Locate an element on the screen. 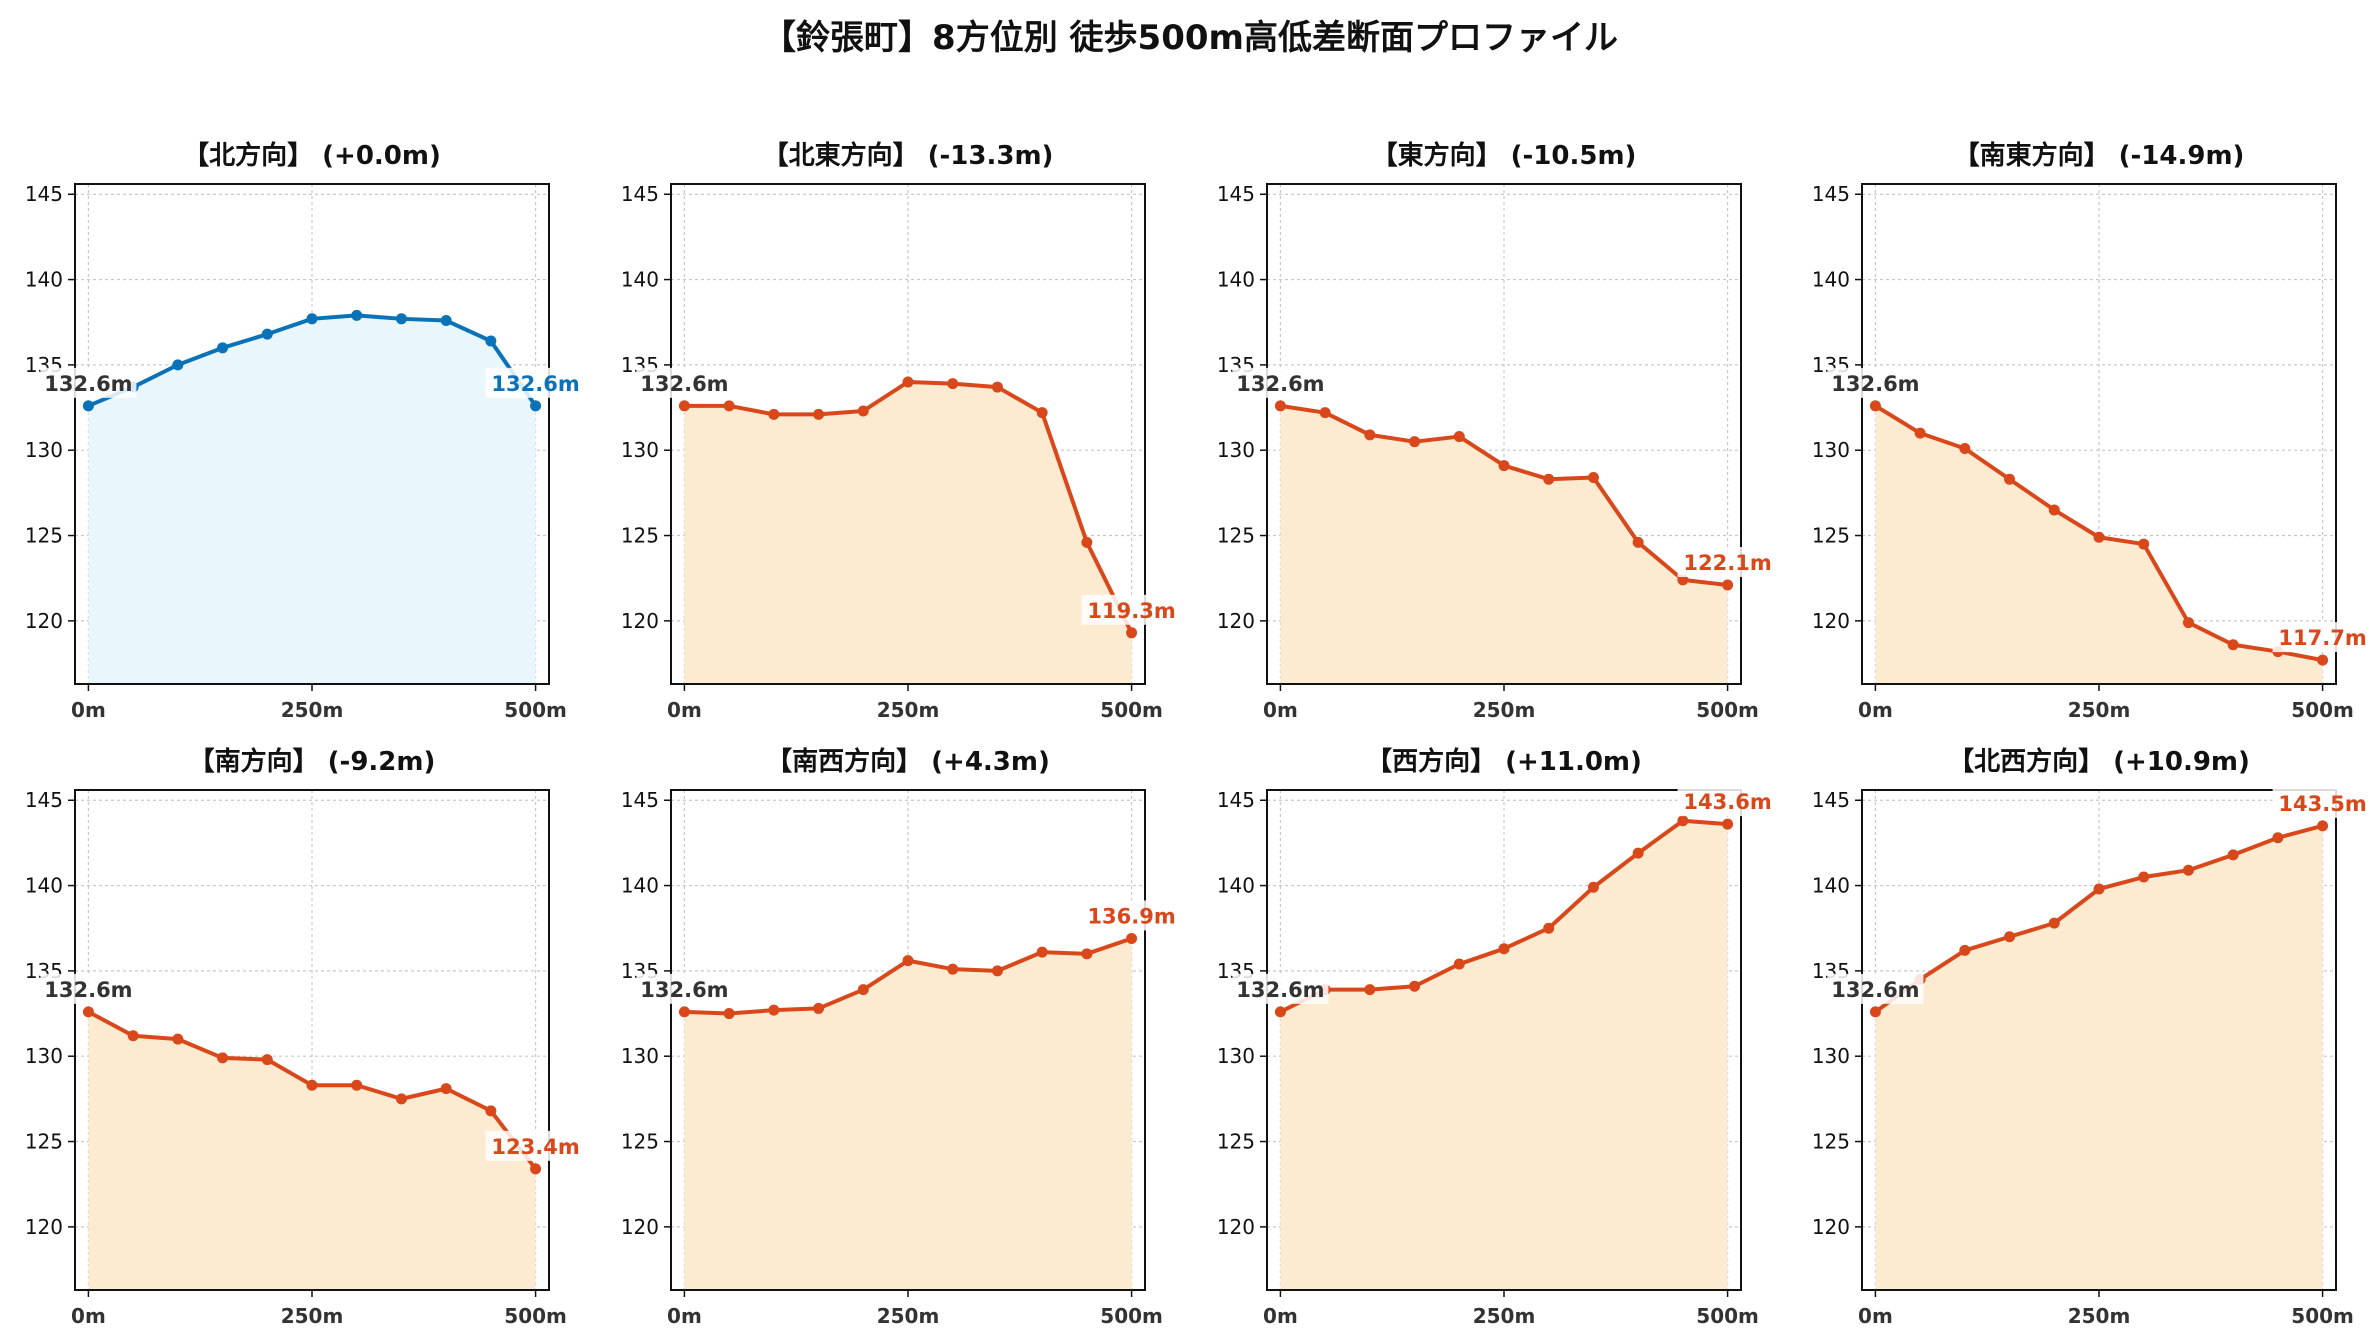 The width and height of the screenshot is (2380, 1340). panel-title: 【北方向】 (+0.0m) is located at coordinates (312, 155).